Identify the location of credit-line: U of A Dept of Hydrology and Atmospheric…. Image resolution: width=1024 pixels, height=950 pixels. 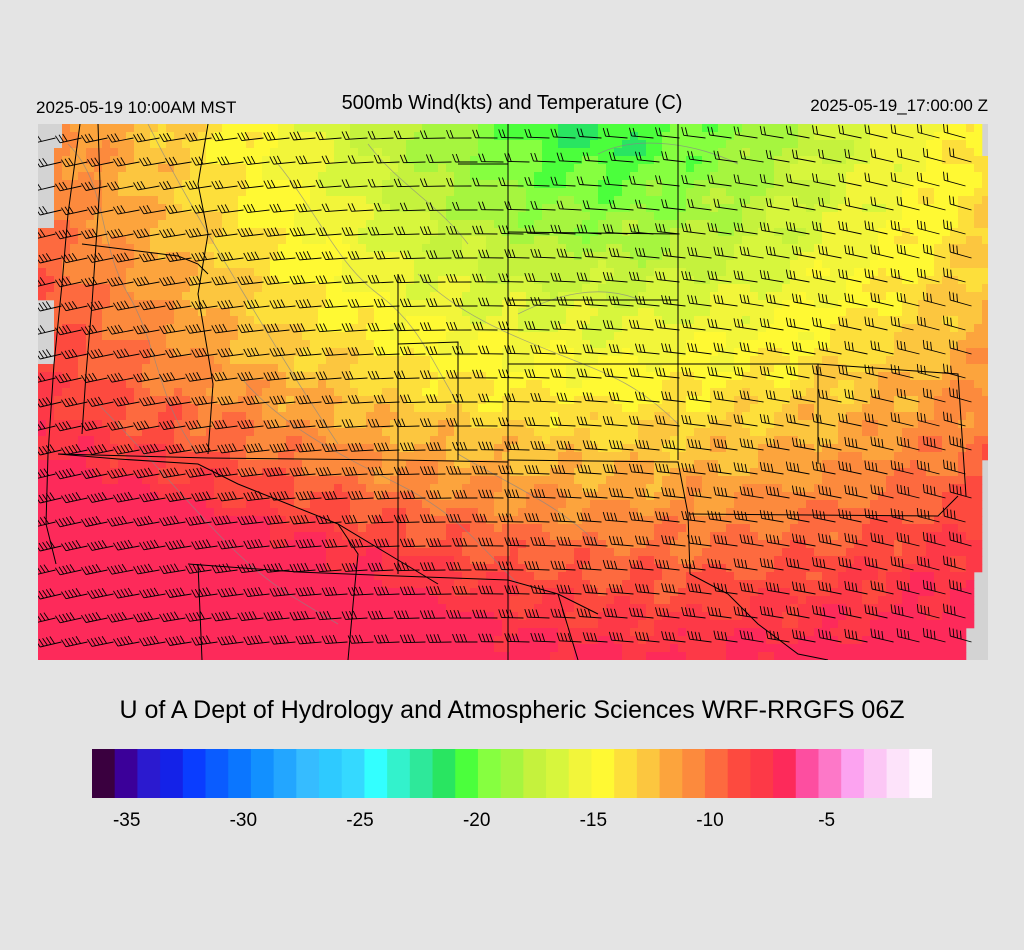
(512, 710).